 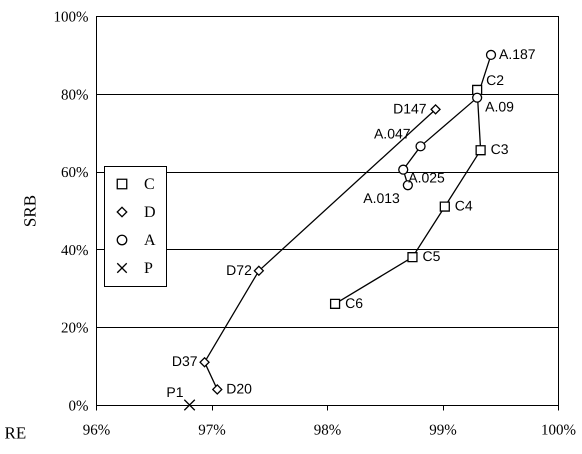 I want to click on annotation: C5, so click(x=431, y=256).